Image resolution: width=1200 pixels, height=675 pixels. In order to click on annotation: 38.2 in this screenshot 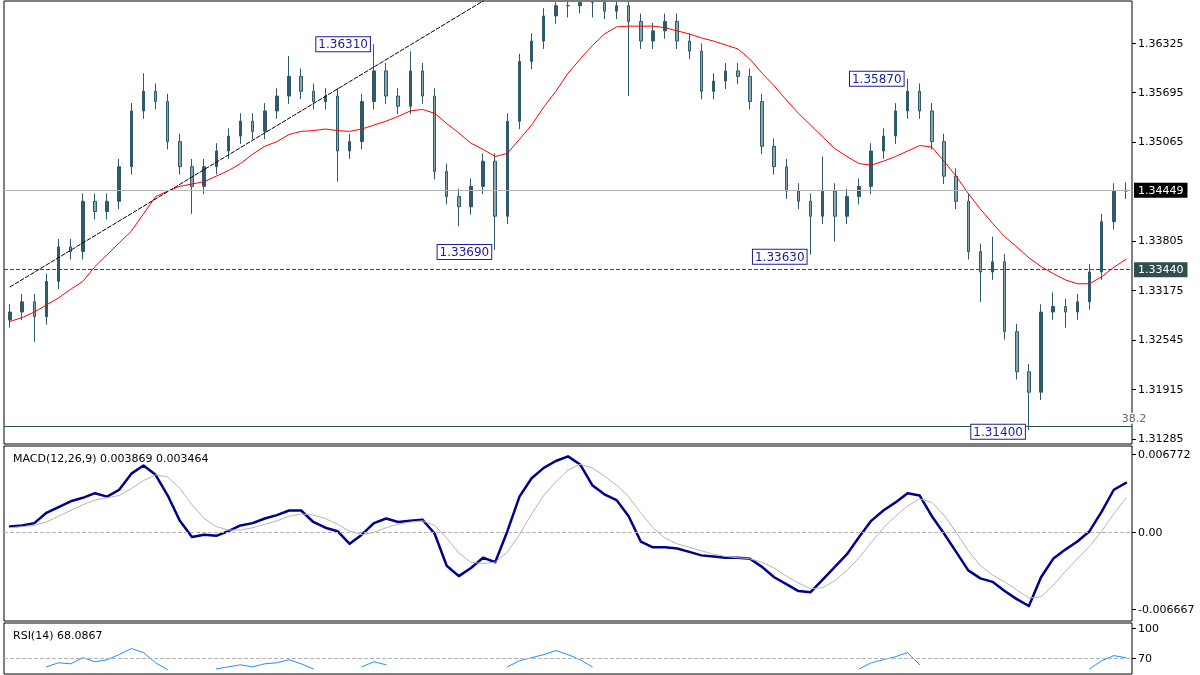, I will do `click(1134, 418)`.